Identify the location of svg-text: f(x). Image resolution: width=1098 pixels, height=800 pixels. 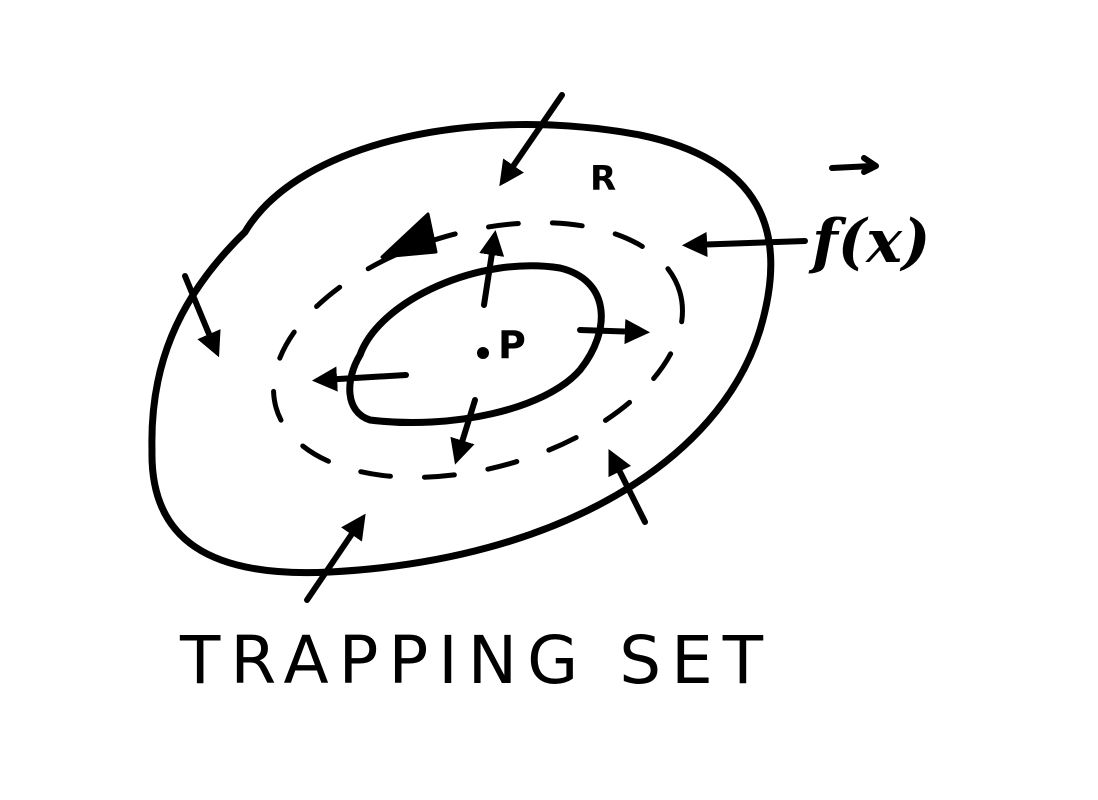
(869, 242).